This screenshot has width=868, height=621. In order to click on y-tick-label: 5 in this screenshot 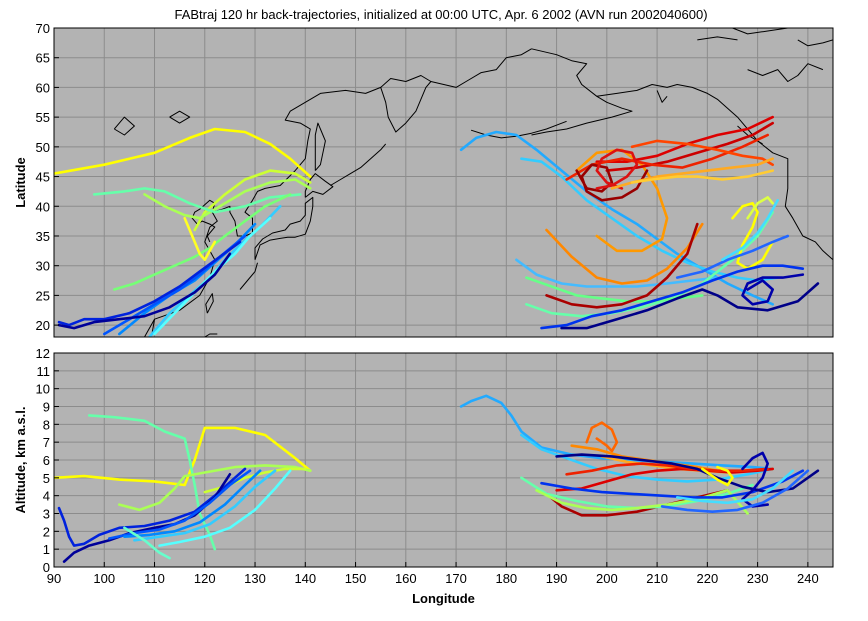, I will do `click(46, 478)`.